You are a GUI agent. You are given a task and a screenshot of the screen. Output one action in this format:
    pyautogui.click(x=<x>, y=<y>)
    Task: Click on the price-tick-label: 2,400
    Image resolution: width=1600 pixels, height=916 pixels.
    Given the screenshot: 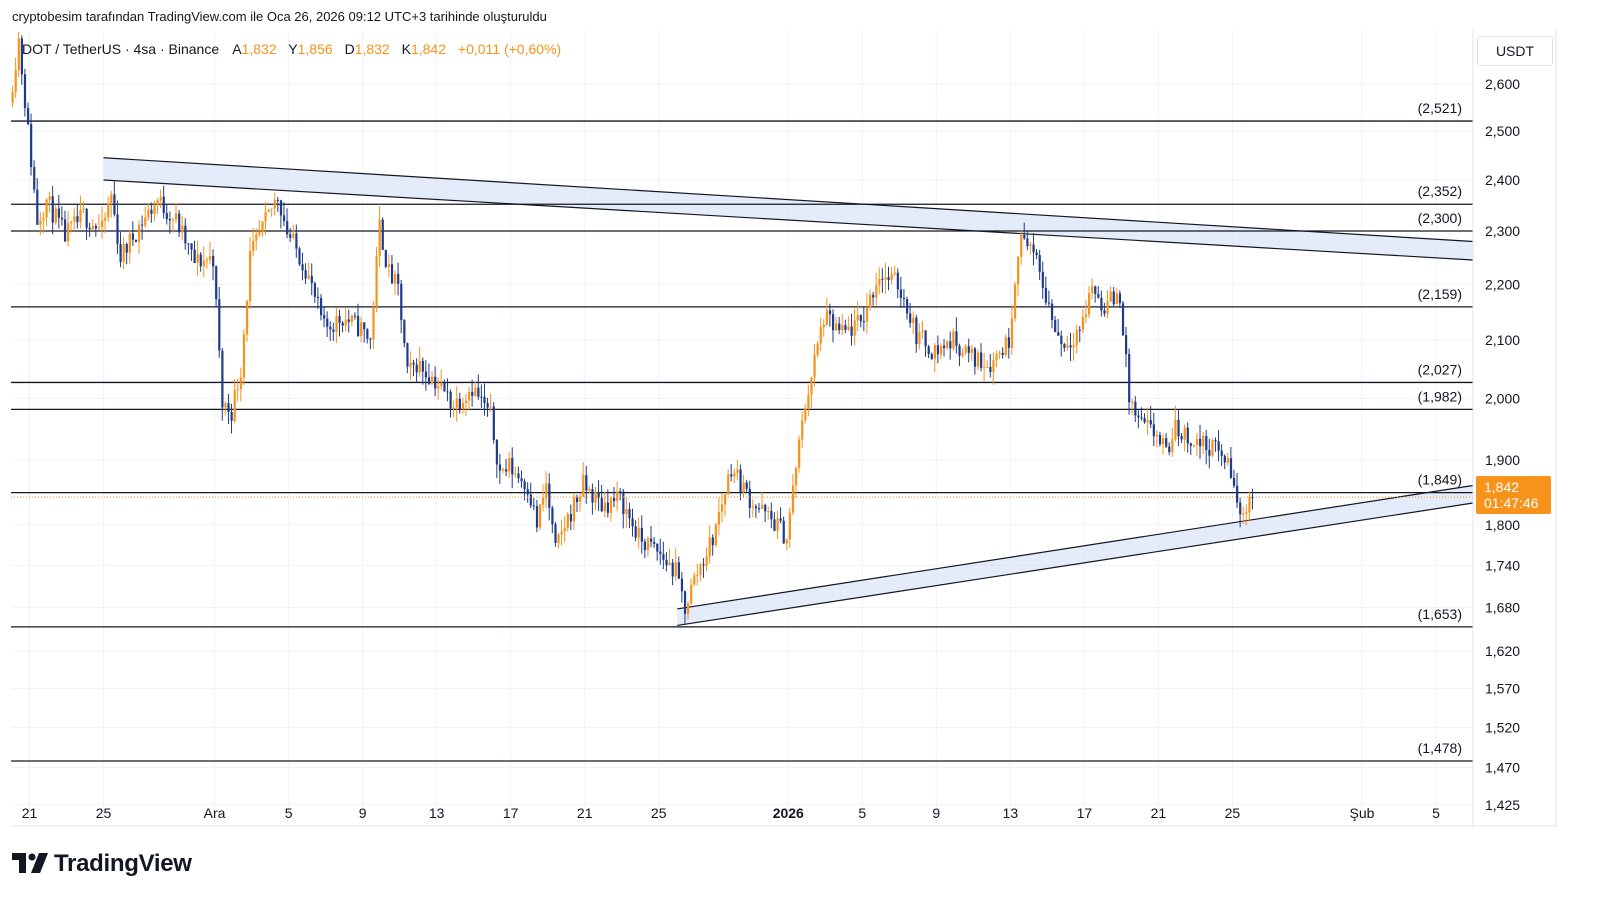 What is the action you would take?
    pyautogui.click(x=1502, y=180)
    